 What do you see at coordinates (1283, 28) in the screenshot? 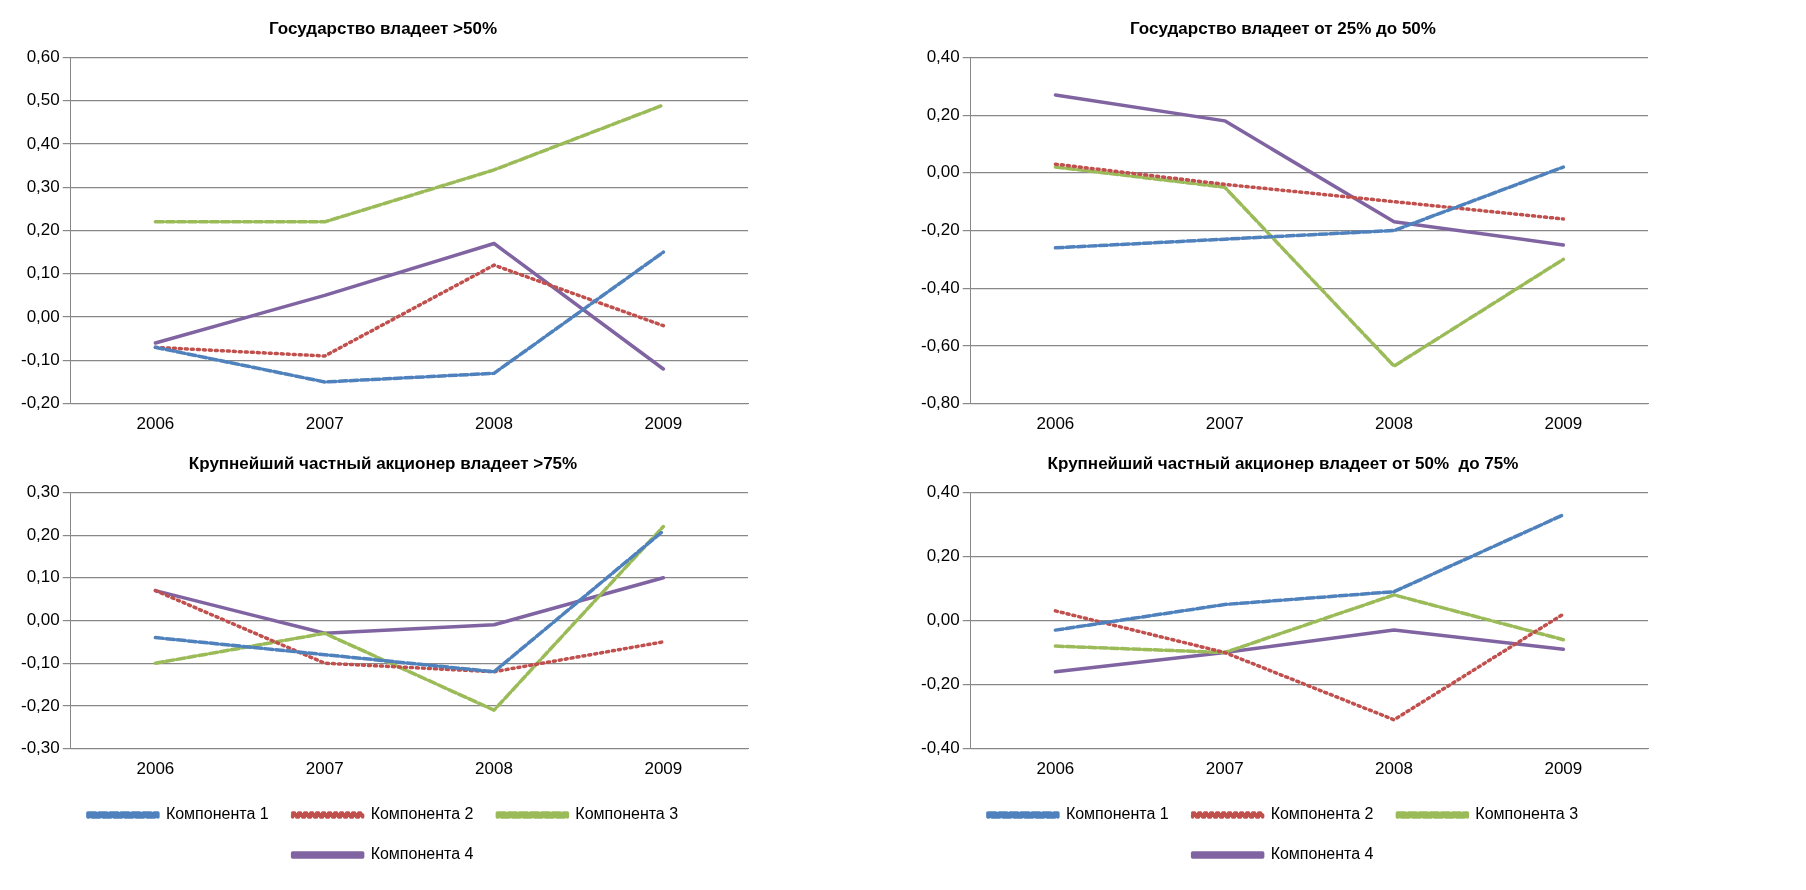
I see `chart-title: Государство владеет от 25% до 50%` at bounding box center [1283, 28].